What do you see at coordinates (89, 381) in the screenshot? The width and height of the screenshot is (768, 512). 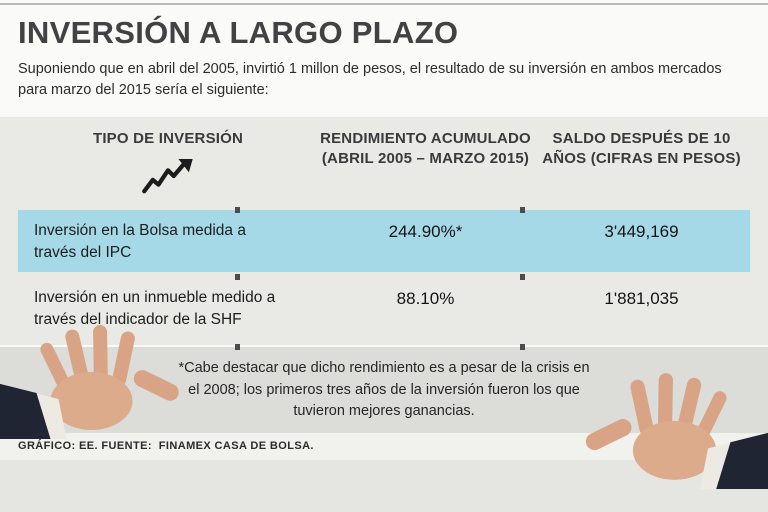 I see `left-hand-image` at bounding box center [89, 381].